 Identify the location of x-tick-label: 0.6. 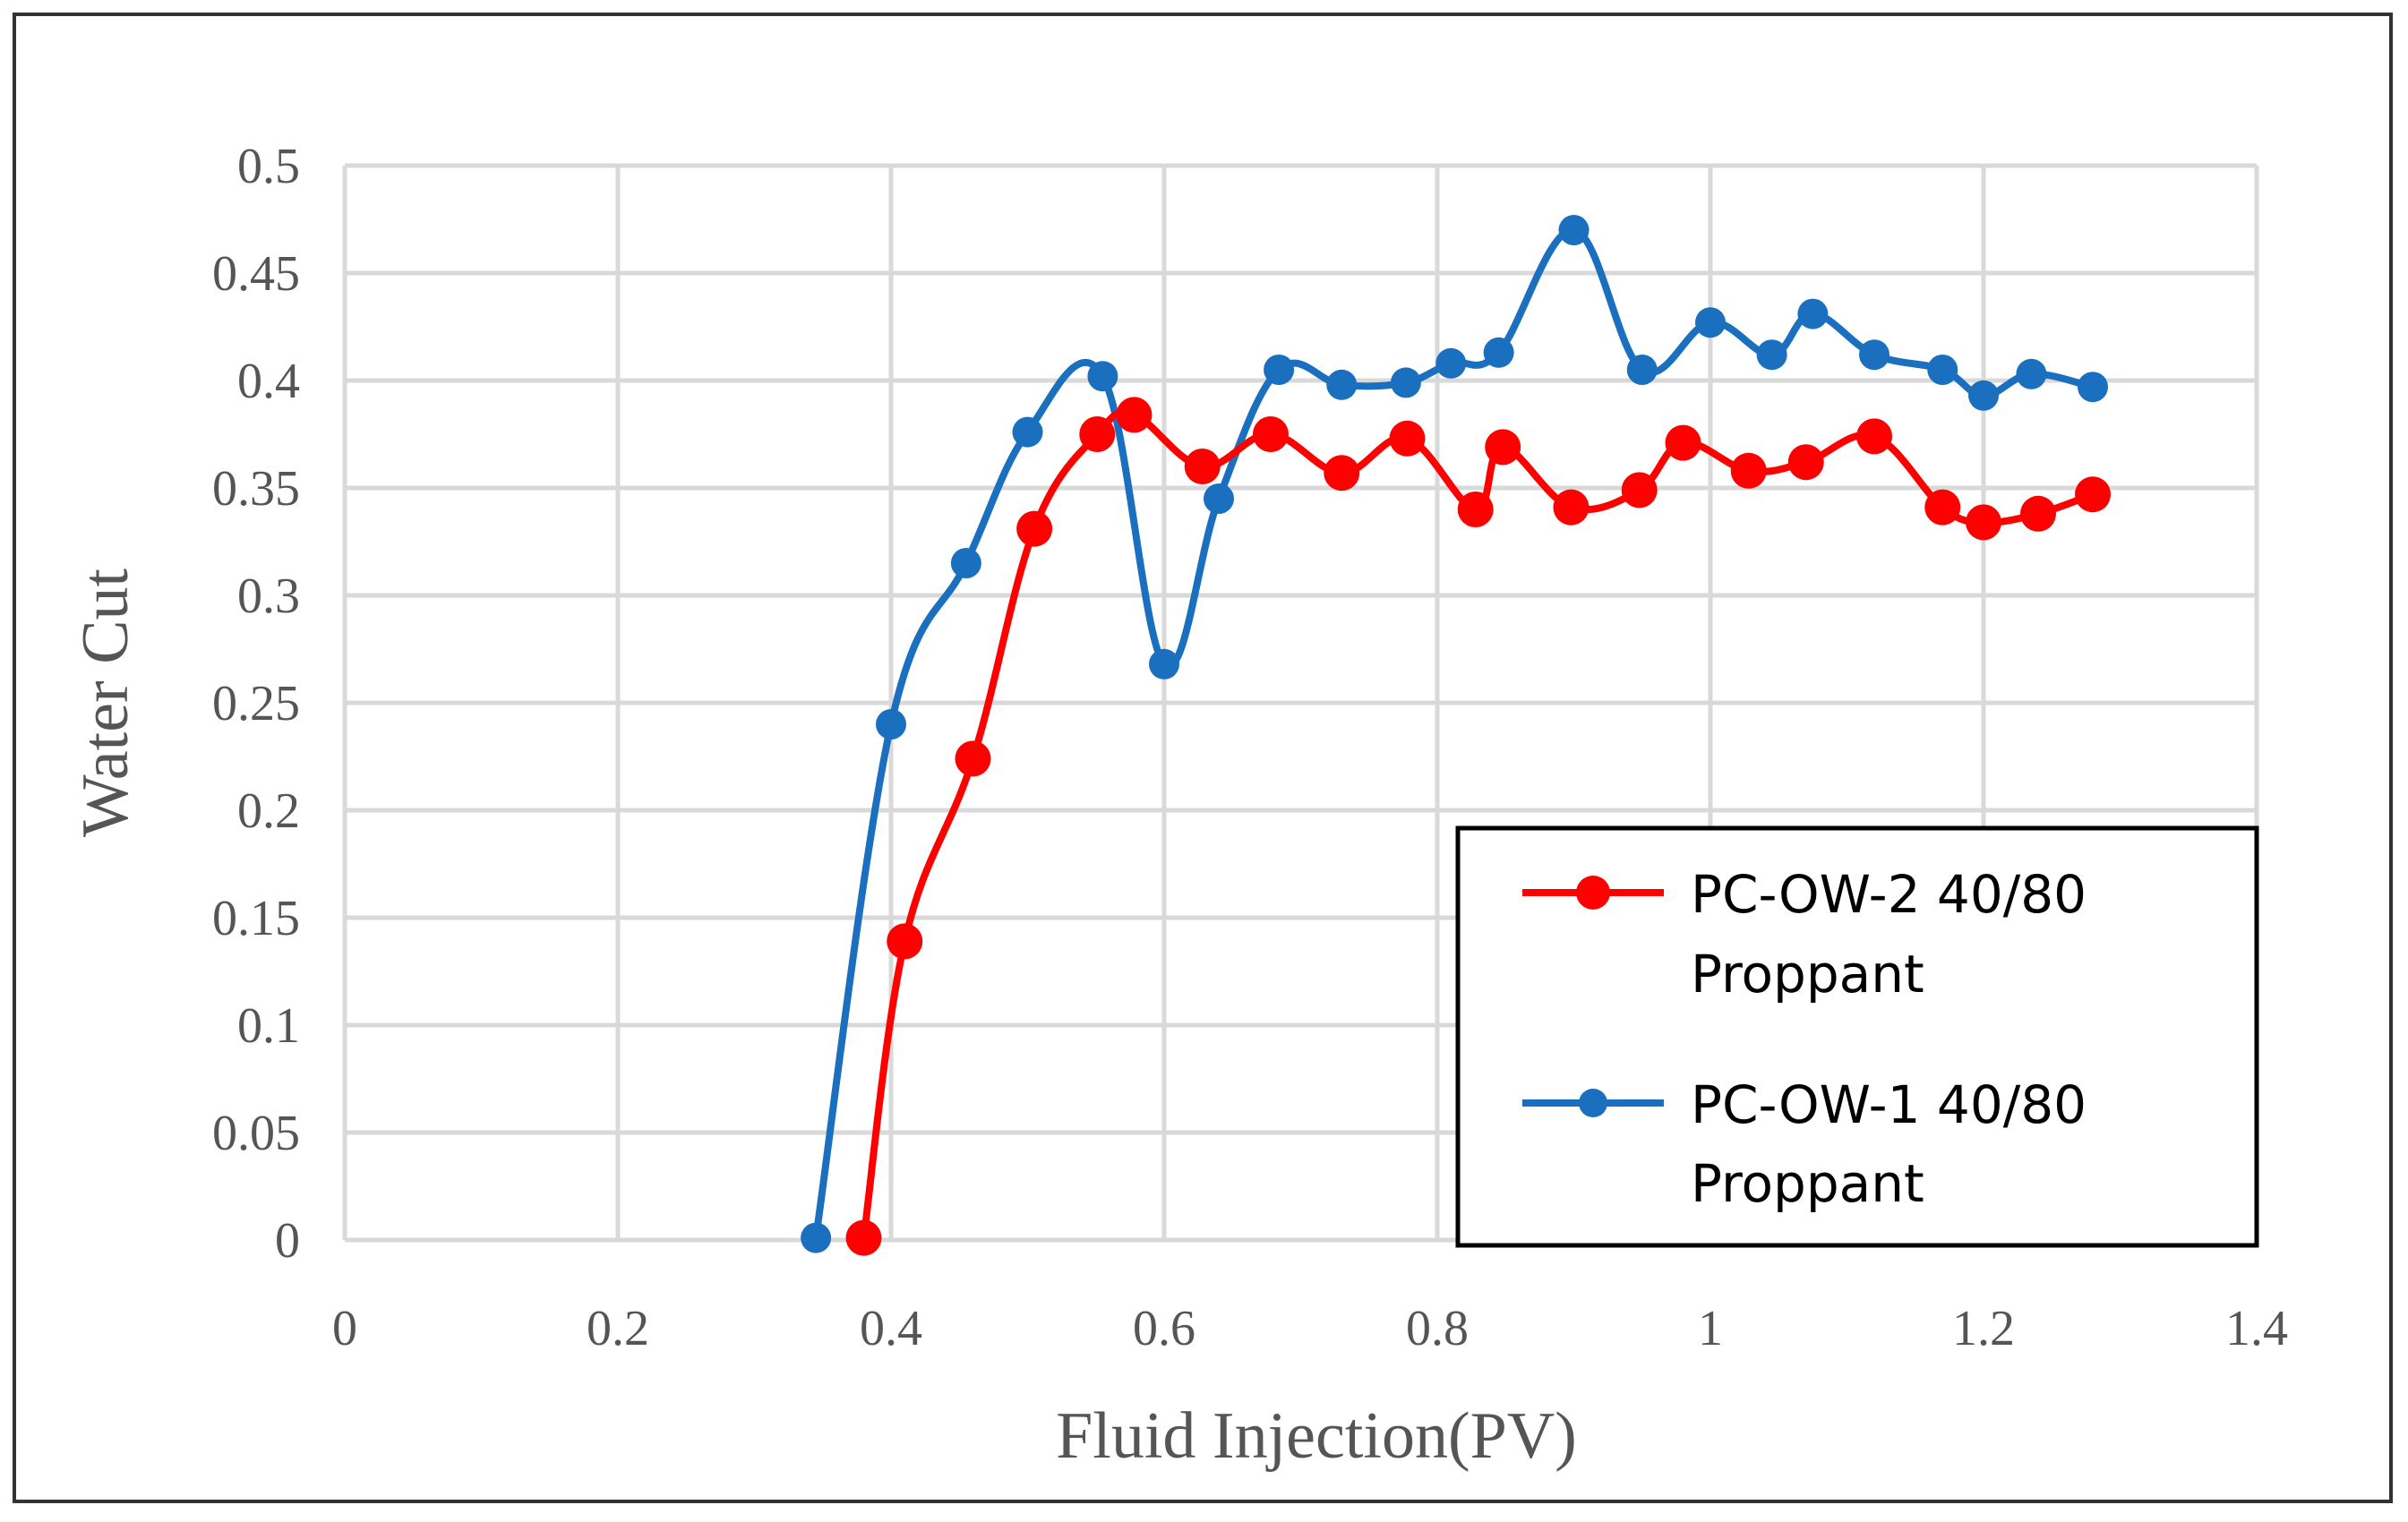
(1164, 1328).